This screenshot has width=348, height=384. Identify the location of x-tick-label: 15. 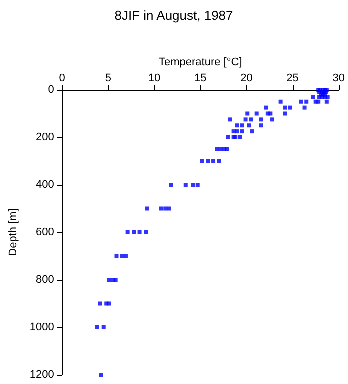
(200, 78).